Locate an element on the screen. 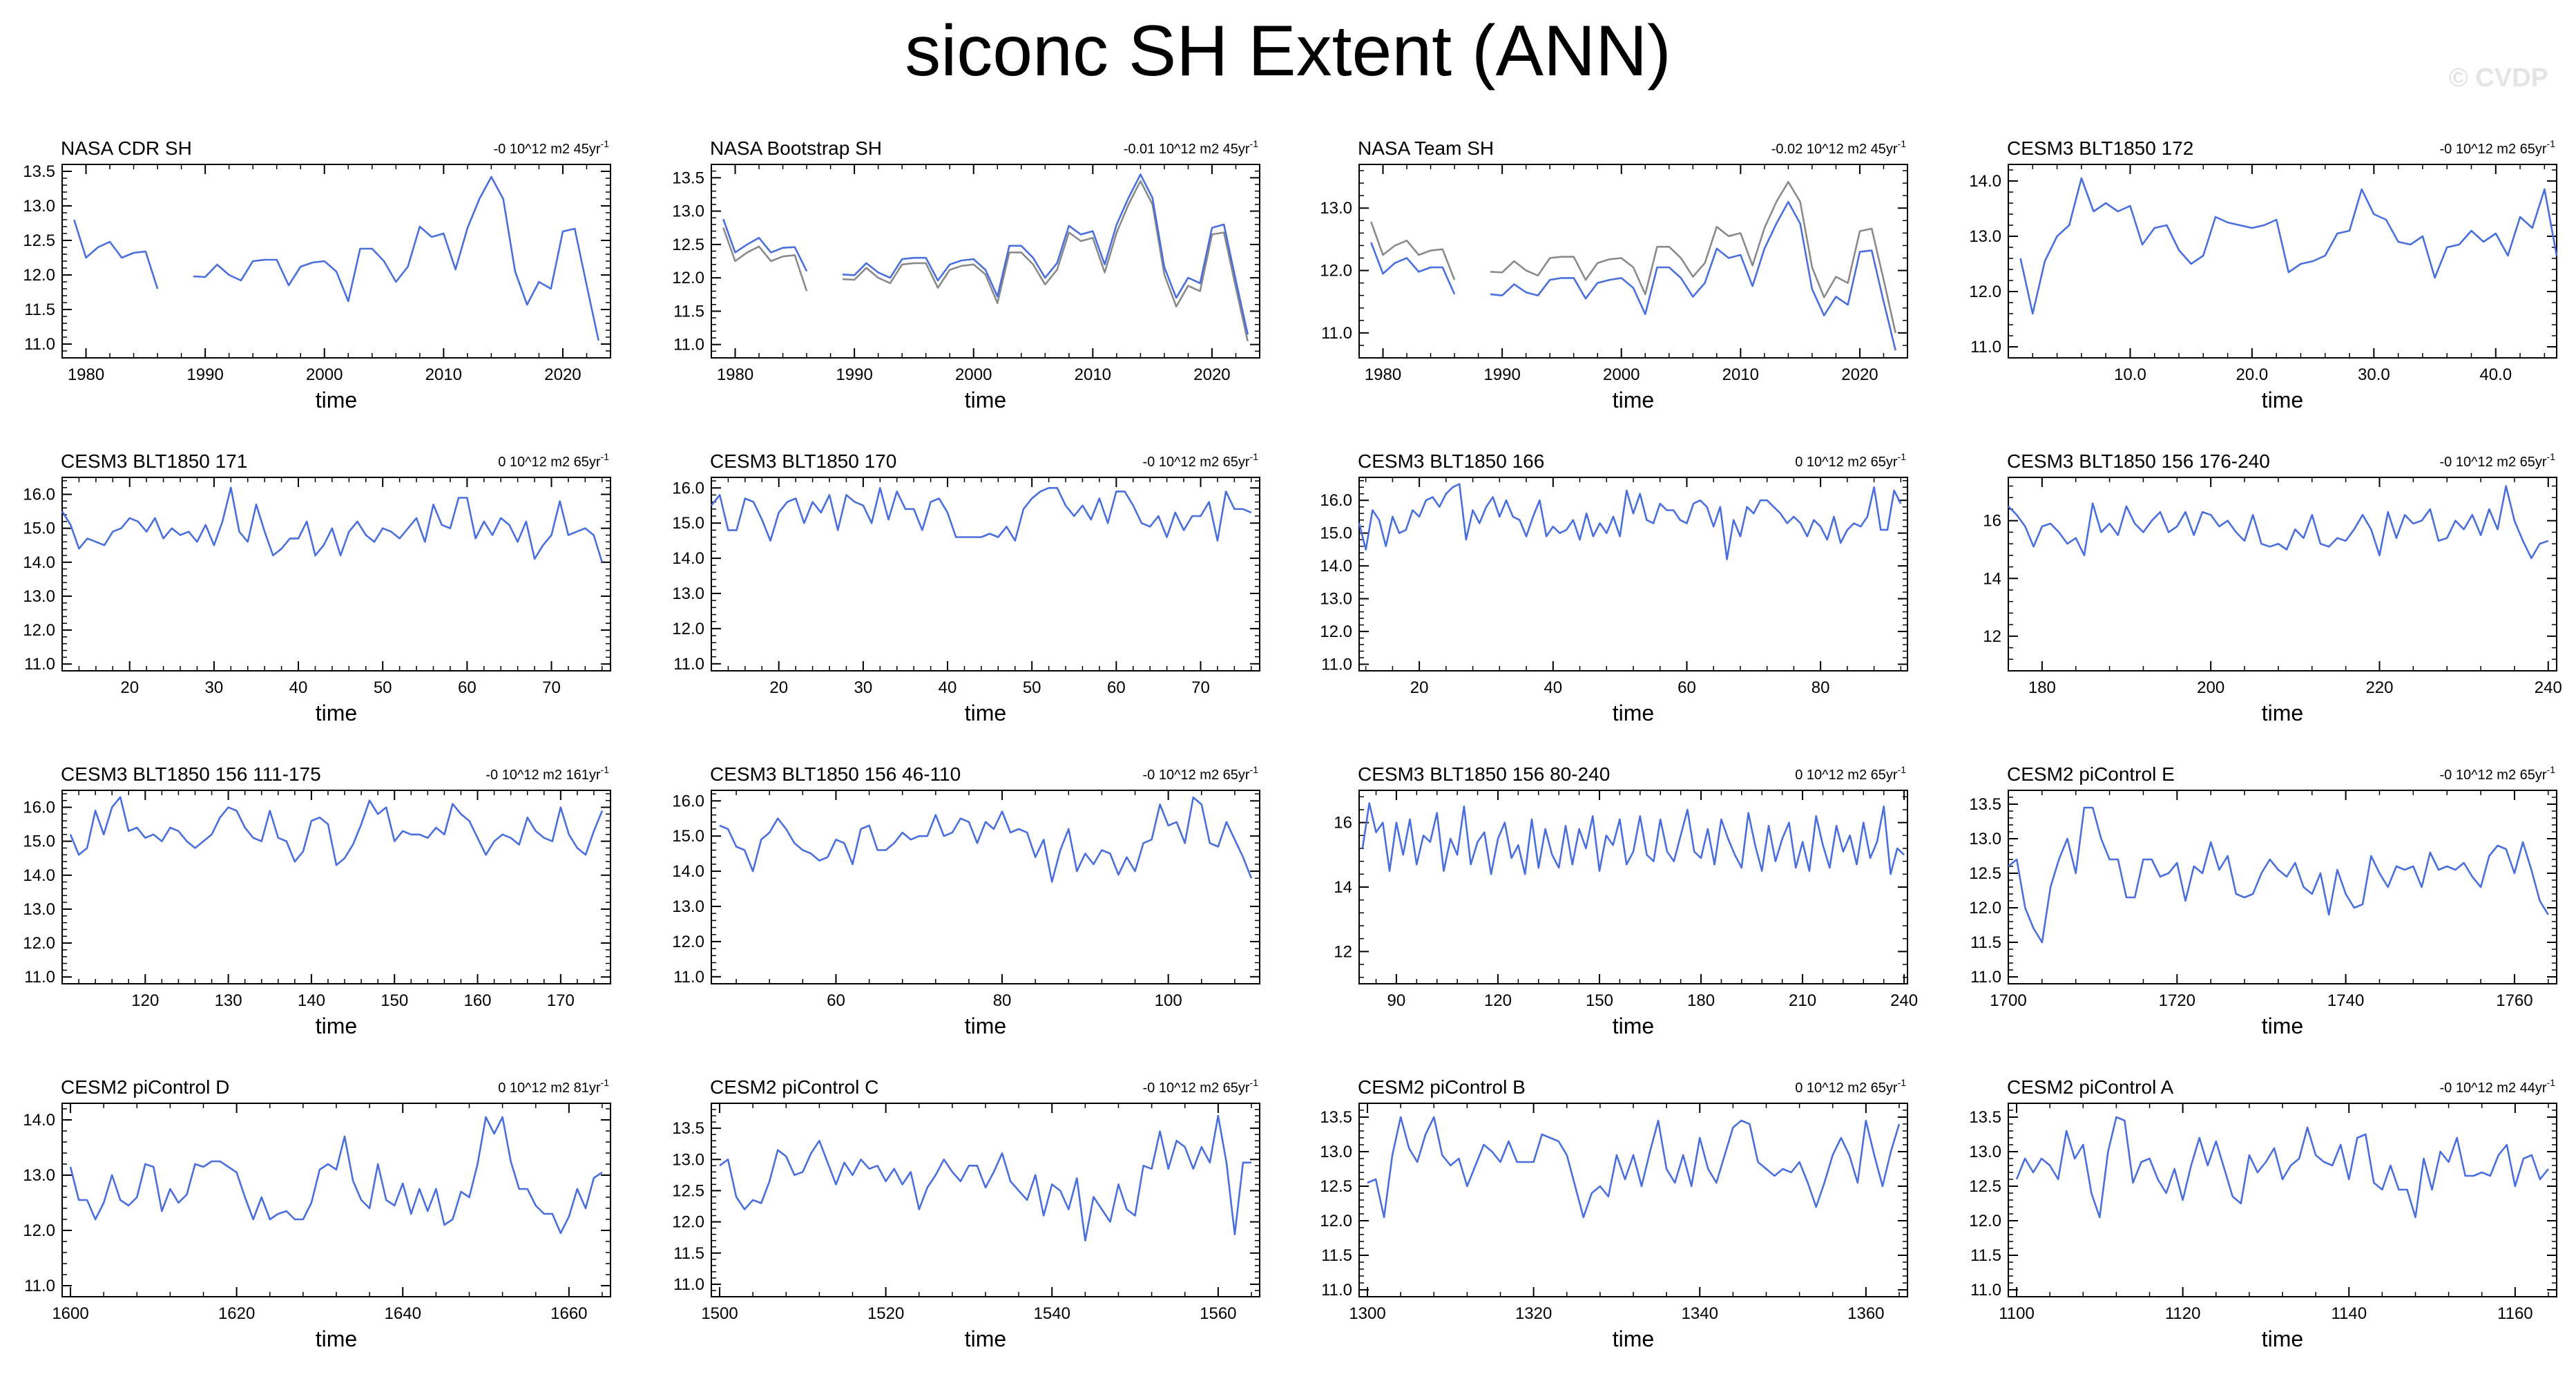  x-tick-label: 140 is located at coordinates (311, 1001).